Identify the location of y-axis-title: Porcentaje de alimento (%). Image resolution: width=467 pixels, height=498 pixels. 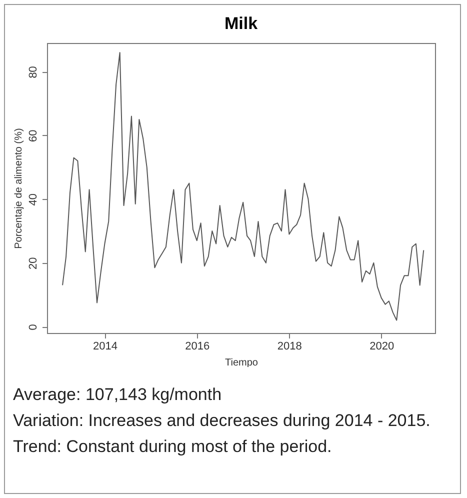
(19, 188).